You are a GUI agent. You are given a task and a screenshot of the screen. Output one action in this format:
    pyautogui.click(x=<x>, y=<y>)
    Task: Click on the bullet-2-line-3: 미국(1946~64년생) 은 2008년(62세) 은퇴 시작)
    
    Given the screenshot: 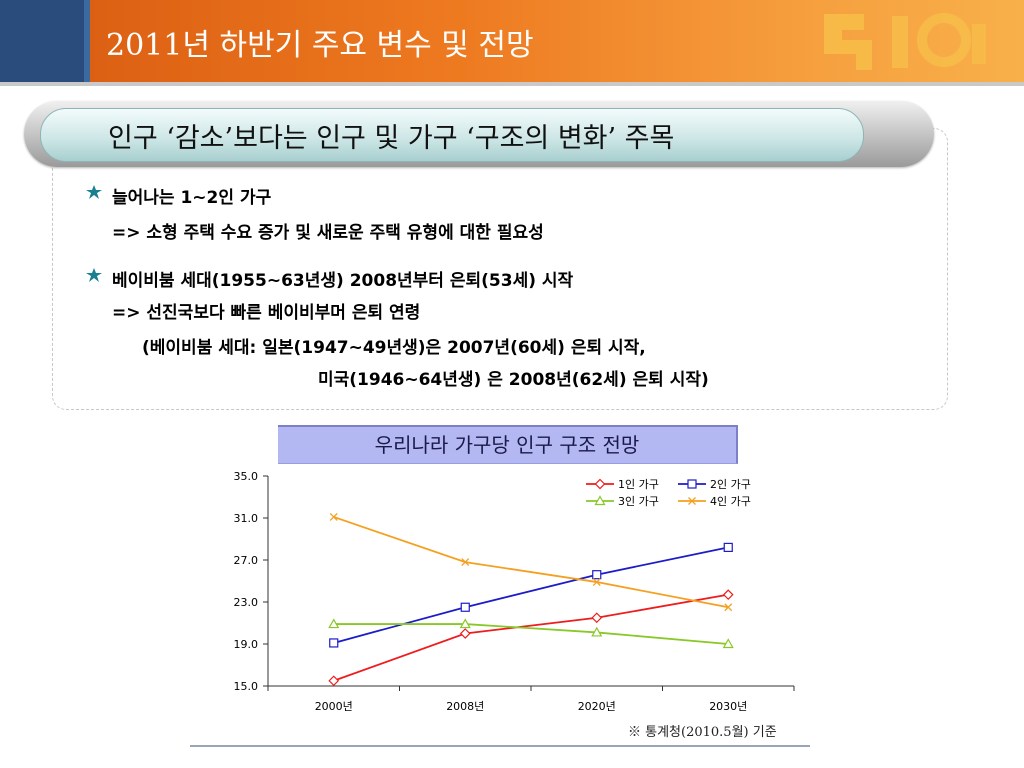 What is the action you would take?
    pyautogui.click(x=513, y=380)
    